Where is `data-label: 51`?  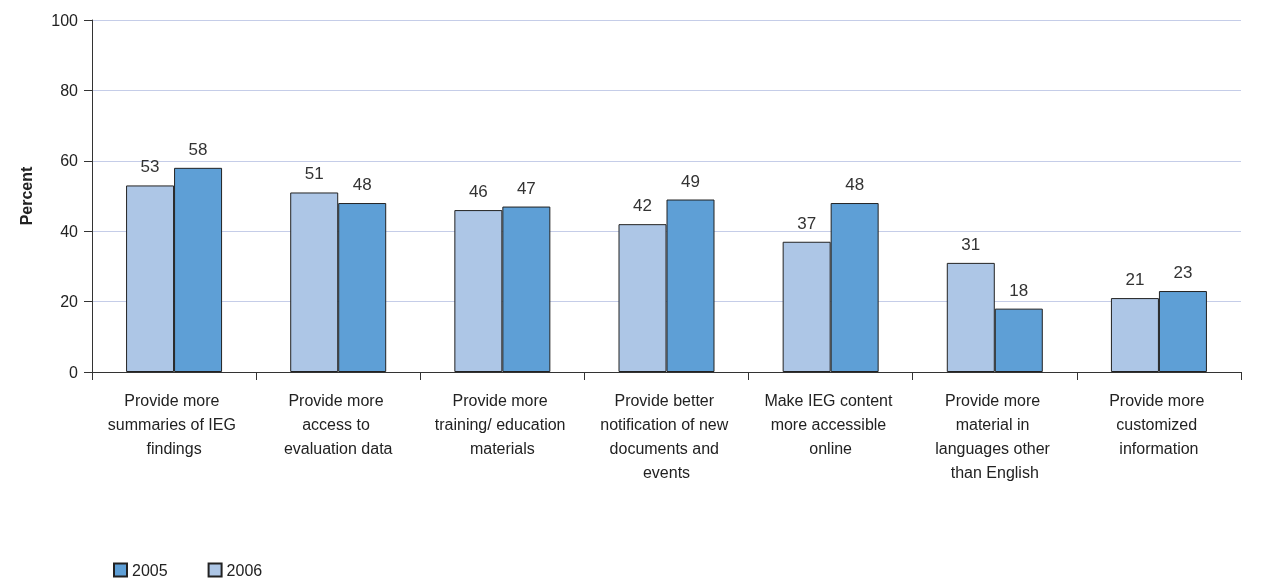
data-label: 51 is located at coordinates (314, 174).